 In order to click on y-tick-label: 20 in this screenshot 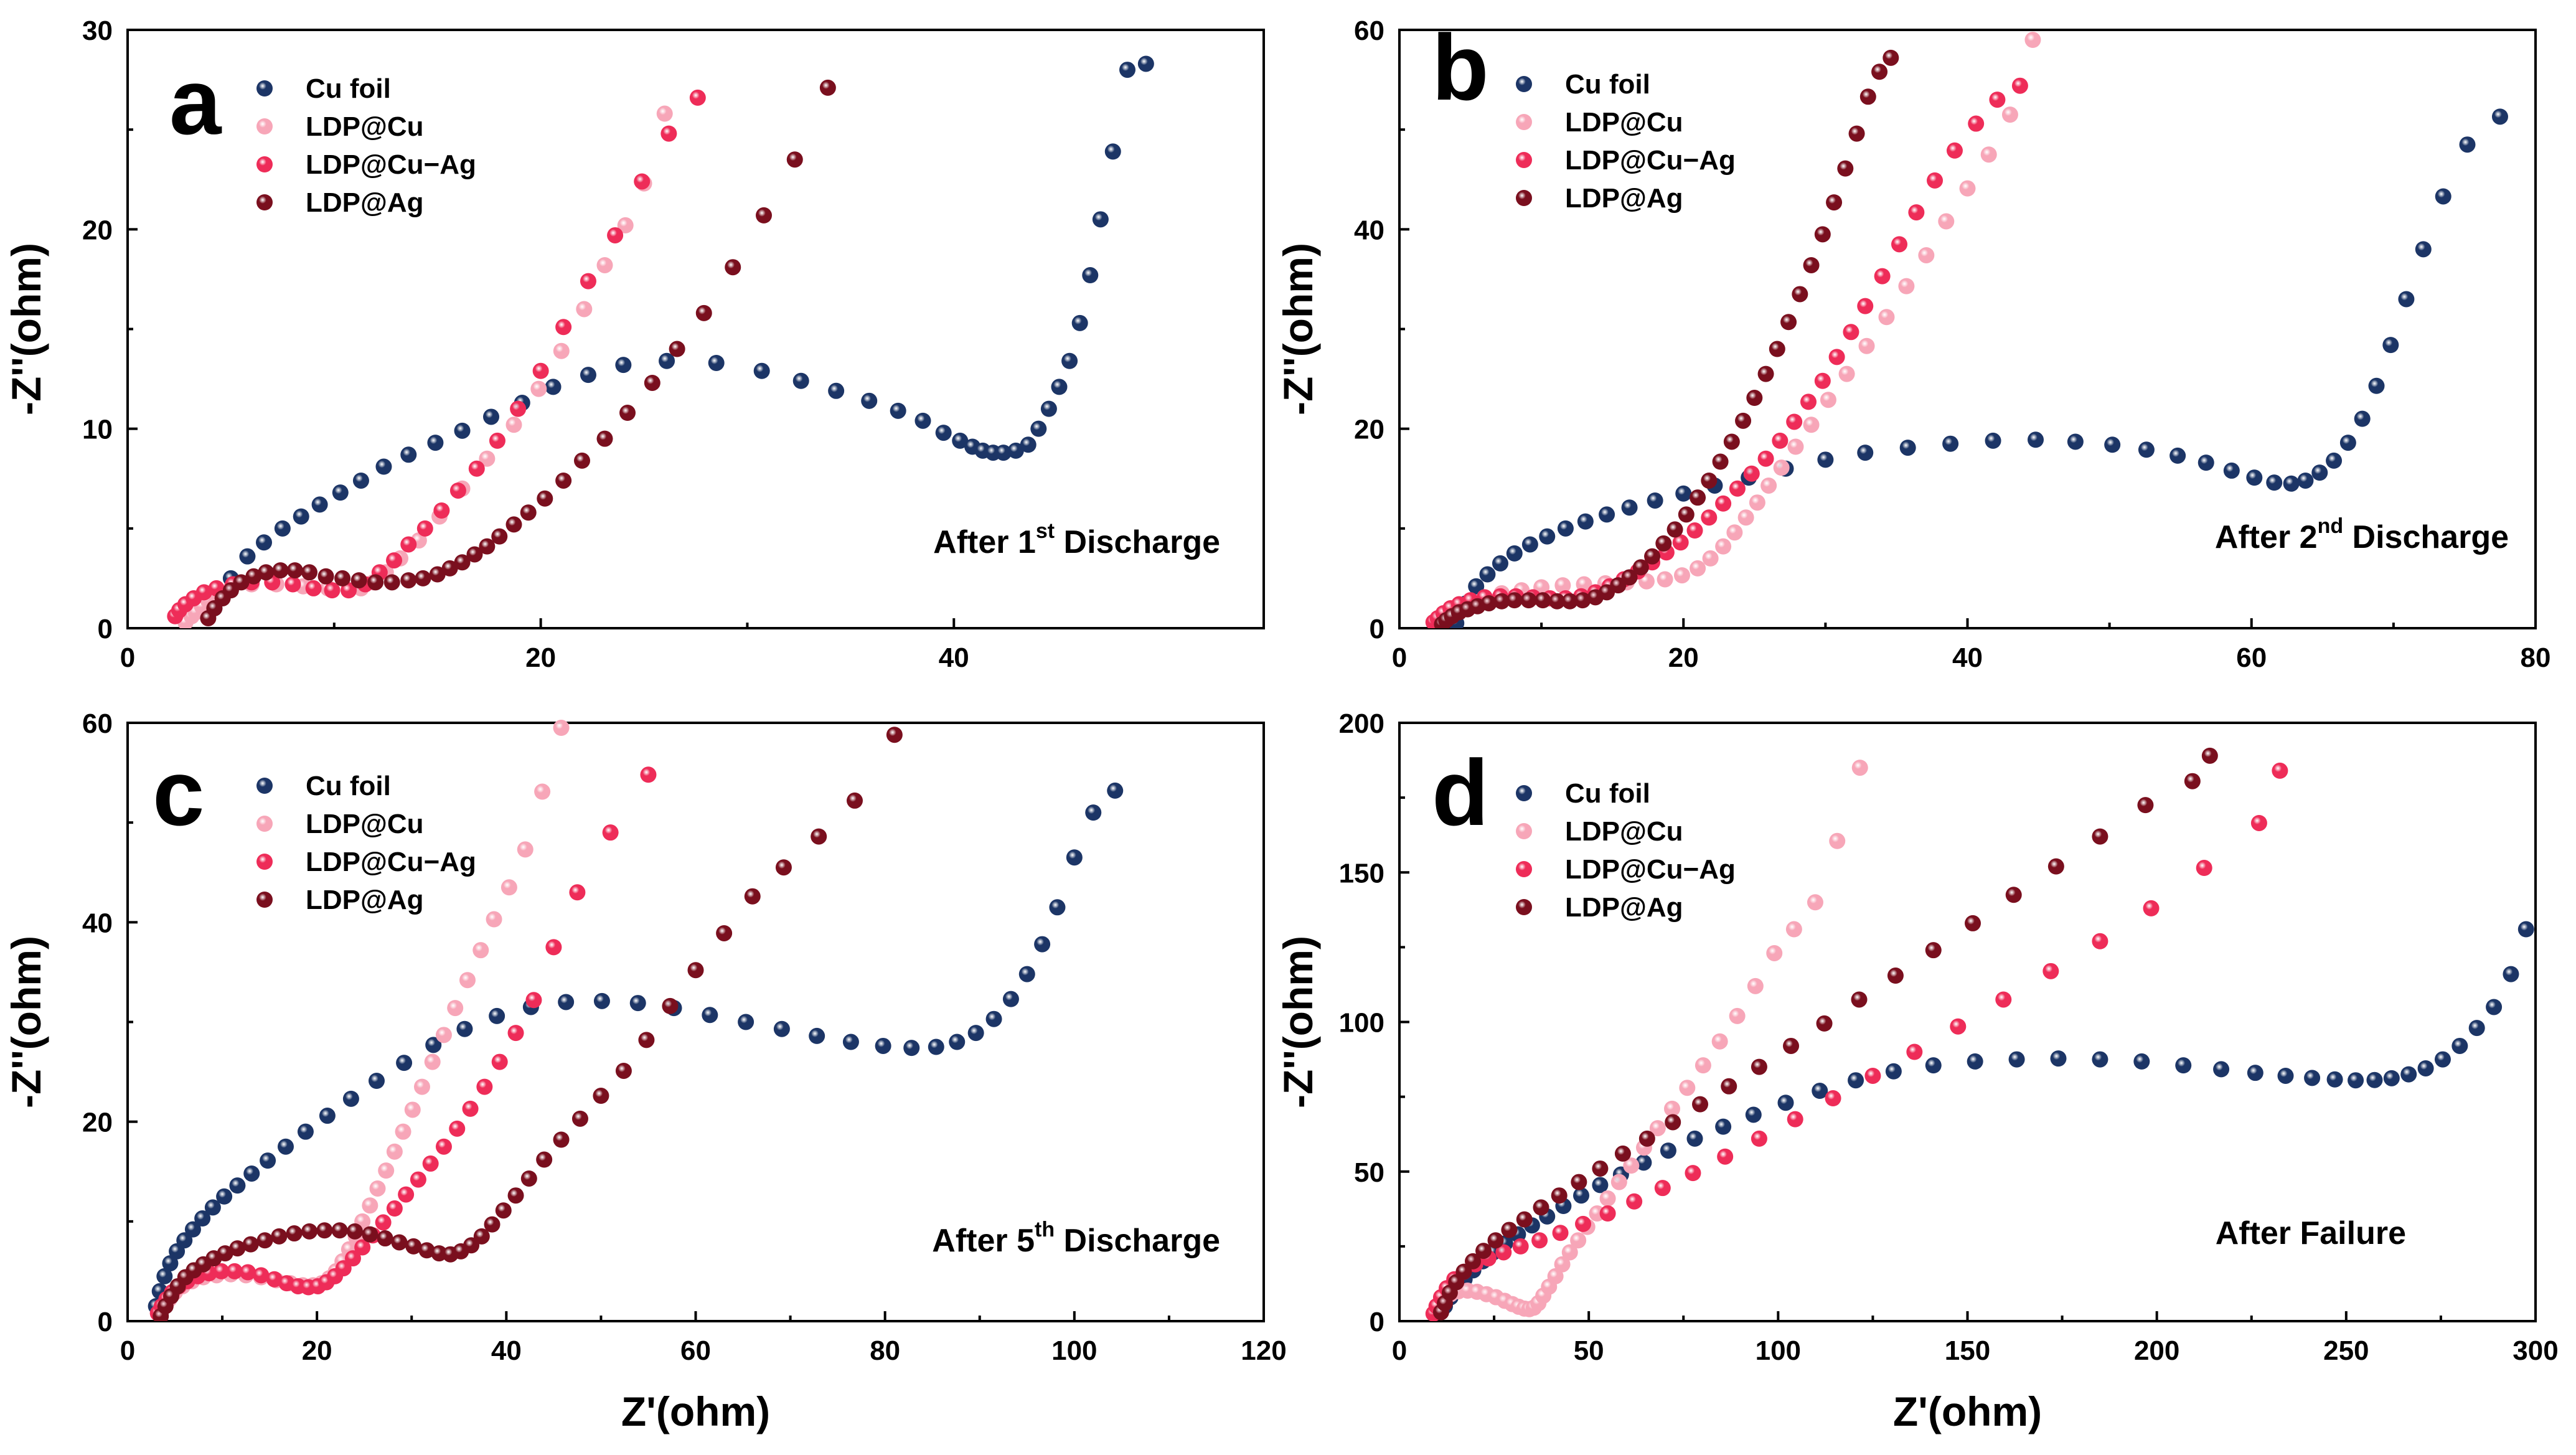, I will do `click(97, 1123)`.